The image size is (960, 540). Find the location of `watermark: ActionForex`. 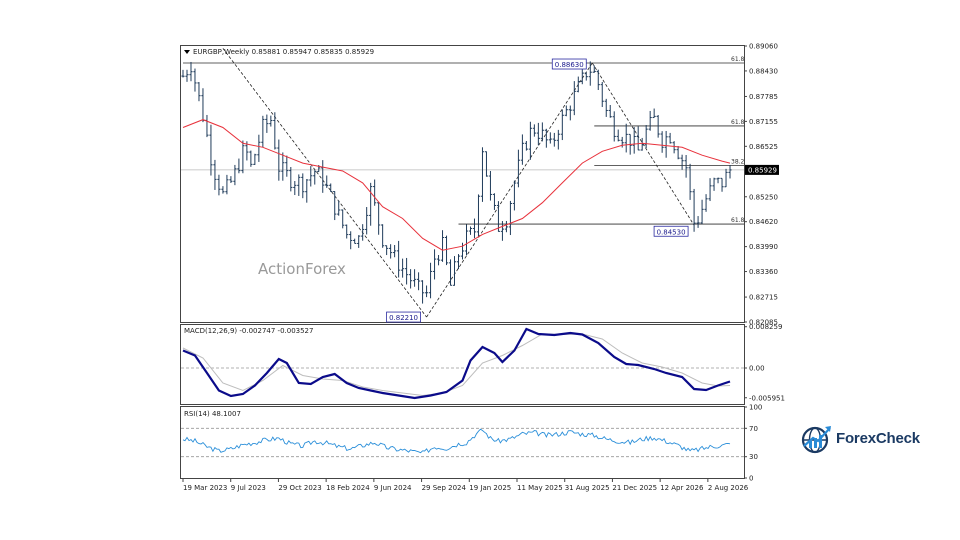

watermark: ActionForex is located at coordinates (302, 269).